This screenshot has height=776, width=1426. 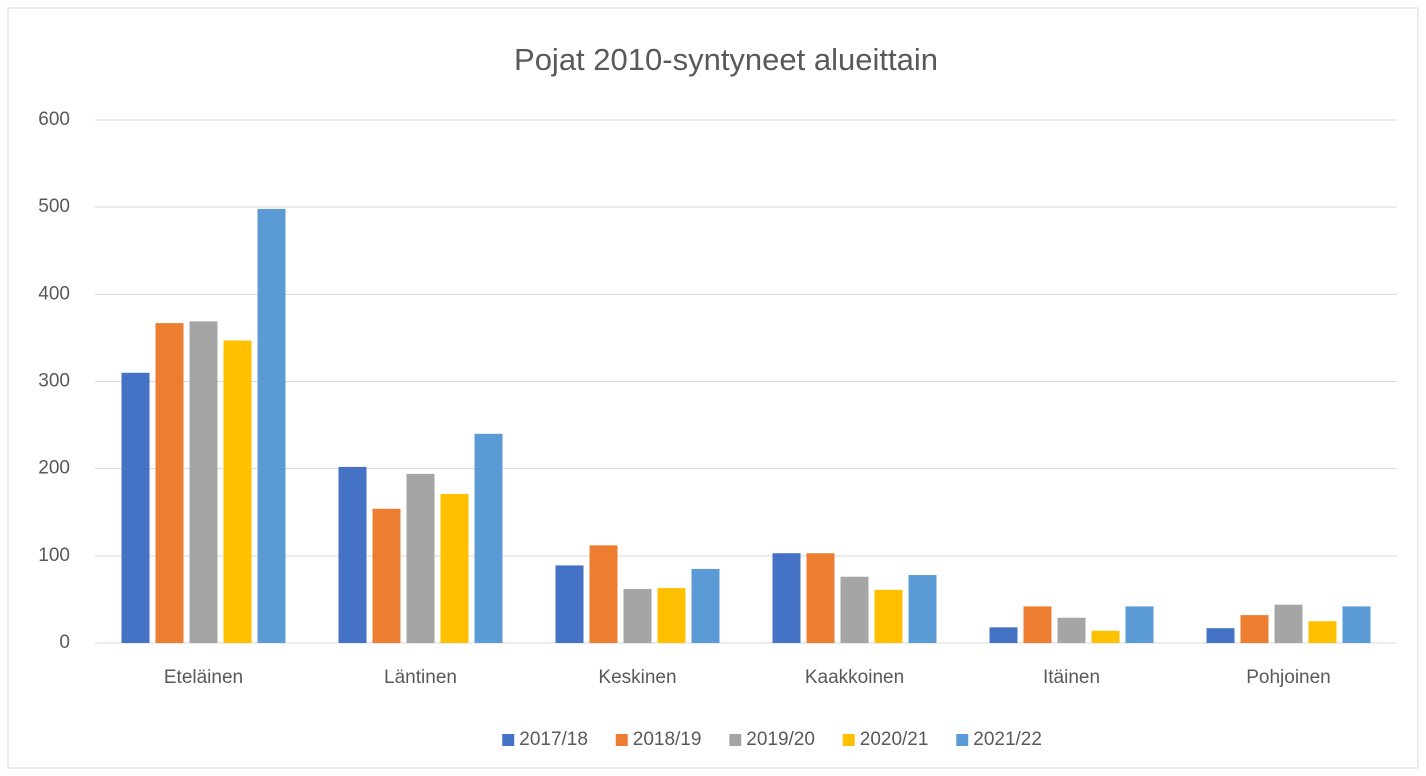 What do you see at coordinates (726, 59) in the screenshot?
I see `chart-title: Pojat 2010-syntyneet alueittain` at bounding box center [726, 59].